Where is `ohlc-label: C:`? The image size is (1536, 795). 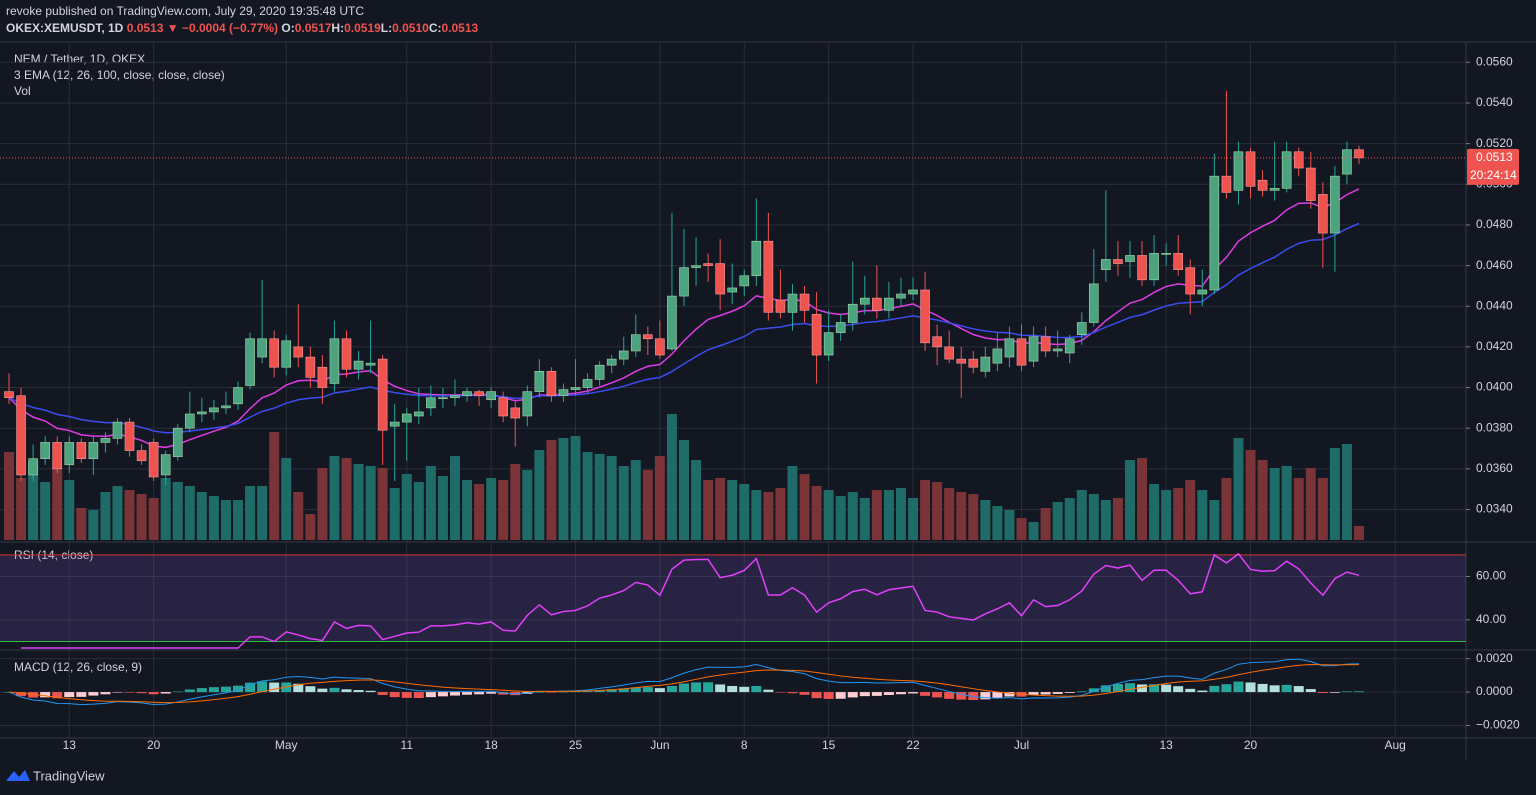 ohlc-label: C: is located at coordinates (435, 28).